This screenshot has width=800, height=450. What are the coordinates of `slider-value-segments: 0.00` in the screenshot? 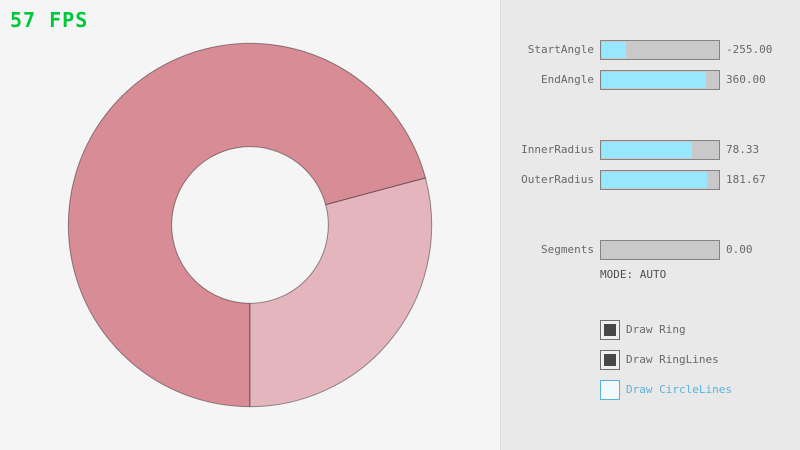 It's located at (739, 249).